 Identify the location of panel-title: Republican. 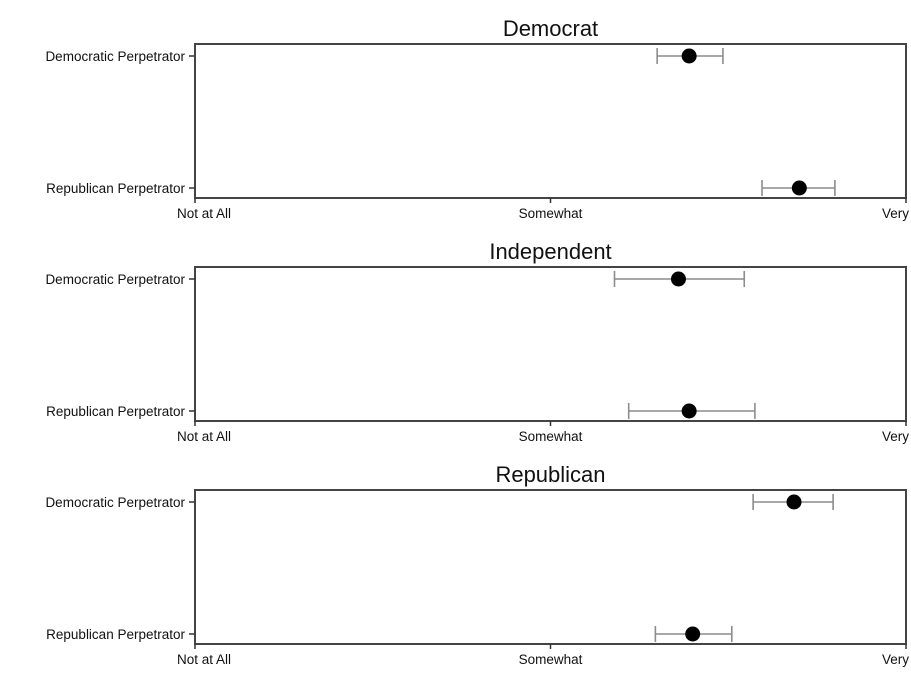
(550, 474).